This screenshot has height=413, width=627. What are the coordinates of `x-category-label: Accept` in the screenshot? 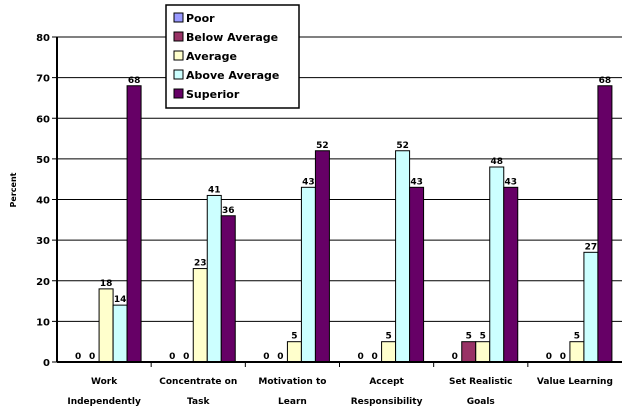 It's located at (386, 382).